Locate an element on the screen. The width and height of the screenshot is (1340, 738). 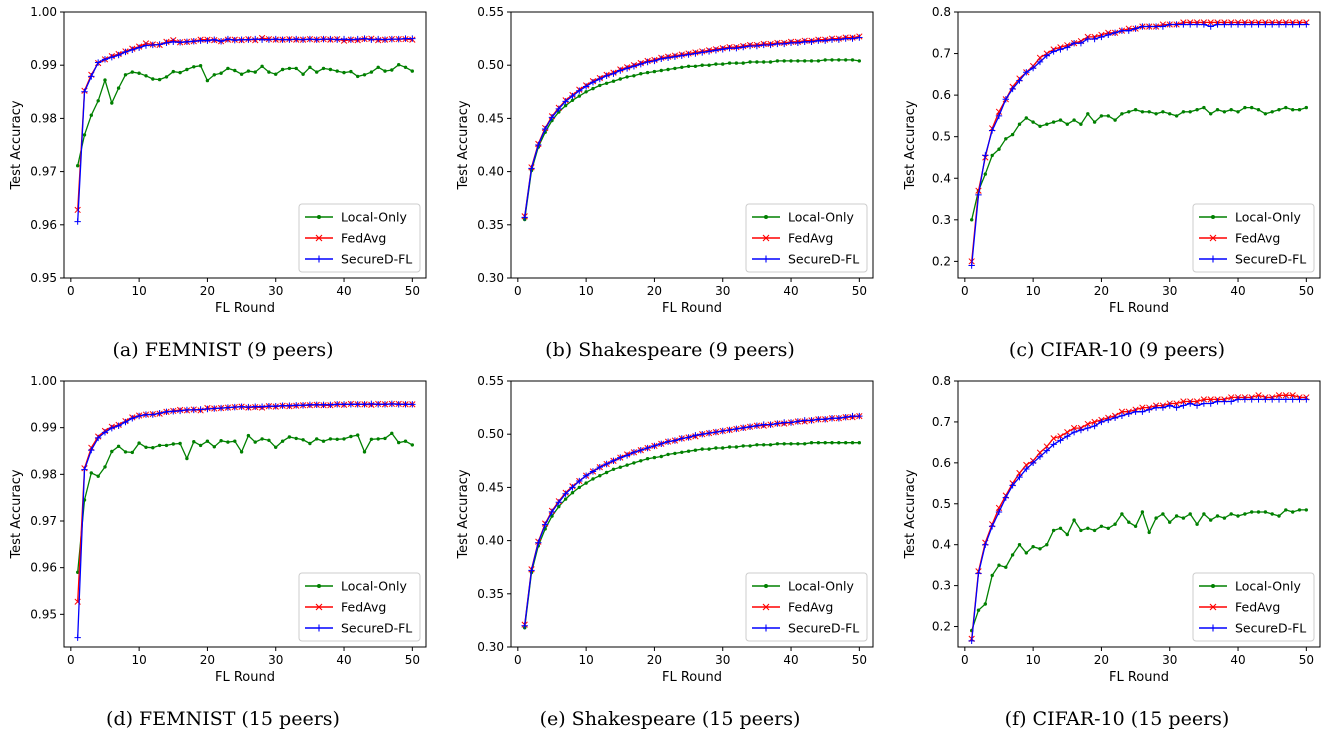
y-tick-label: 0.2 is located at coordinates (941, 261).